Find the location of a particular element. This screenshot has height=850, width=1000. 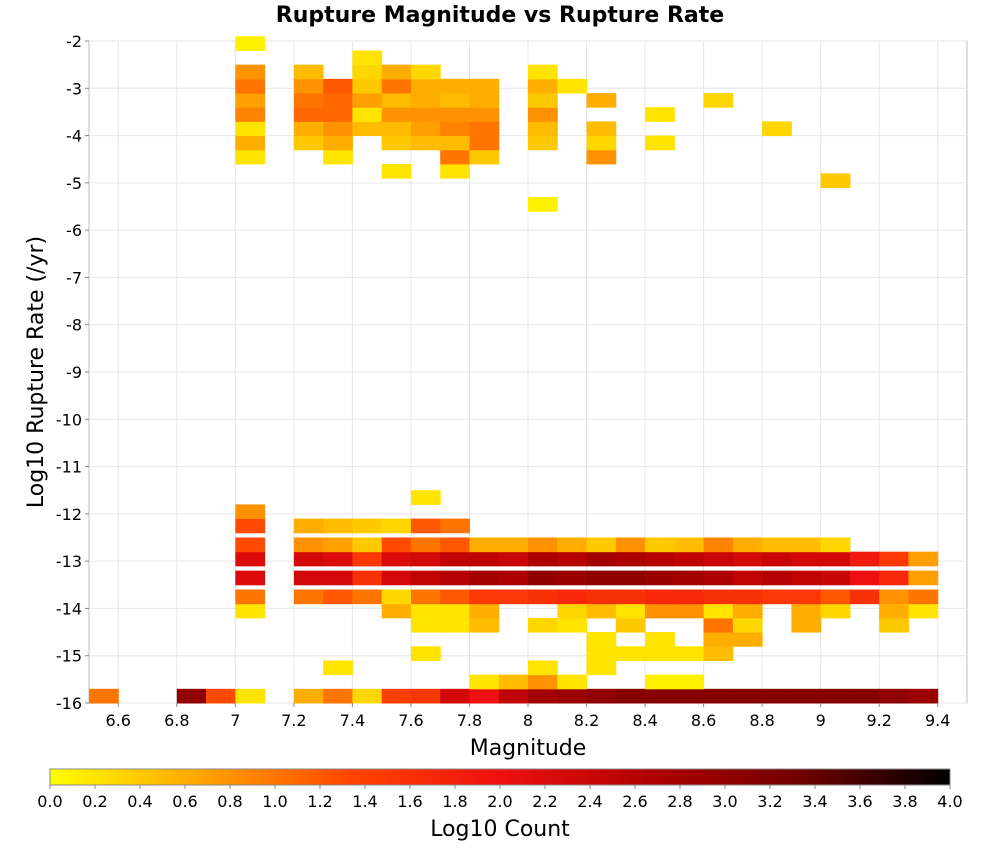

y-tick-label: -15 is located at coordinates (69, 656).